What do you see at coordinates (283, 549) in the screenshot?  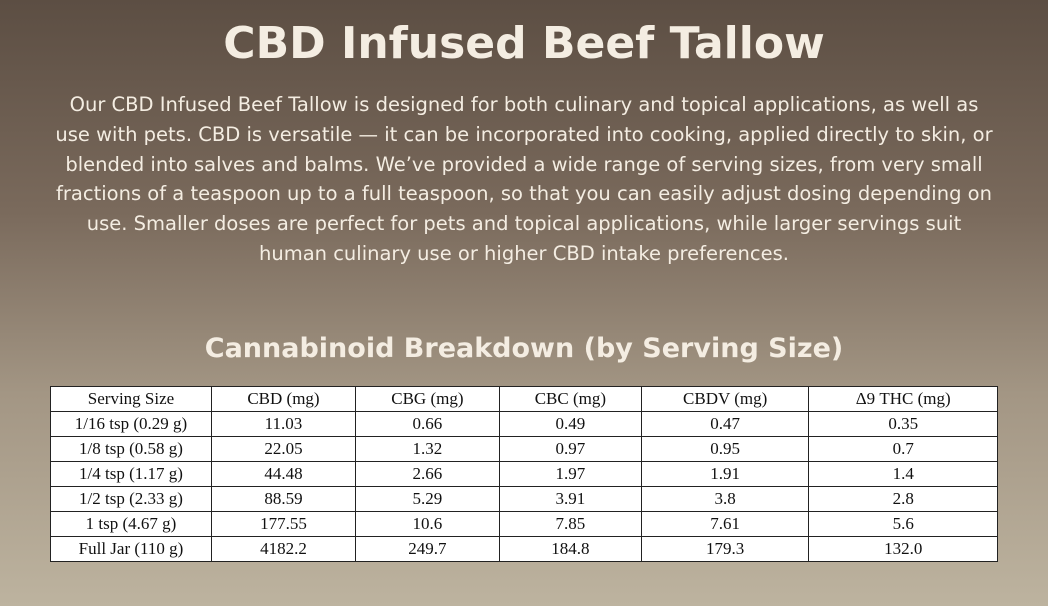 I see `table-cell: 4182.2` at bounding box center [283, 549].